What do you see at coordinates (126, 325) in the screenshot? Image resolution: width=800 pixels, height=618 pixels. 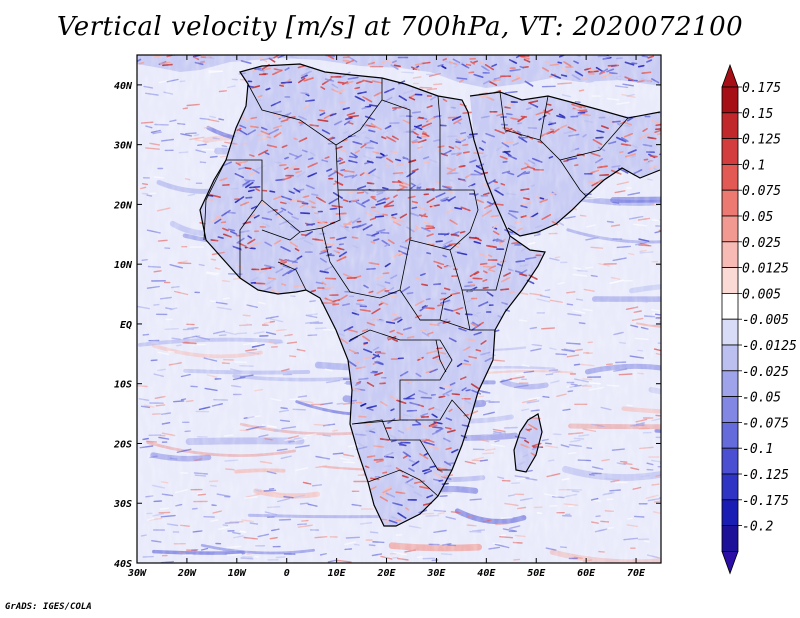 I see `lat-tick-label: EQ` at bounding box center [126, 325].